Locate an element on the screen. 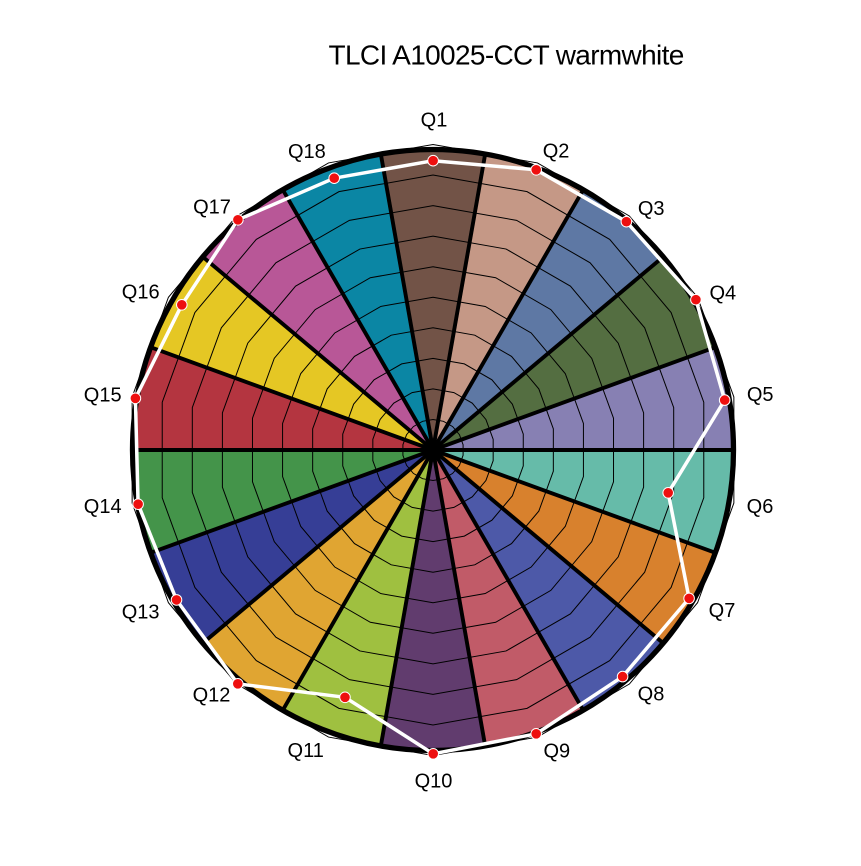  svg-text: TLCI A10025-CCT warmwhite is located at coordinates (506, 55).